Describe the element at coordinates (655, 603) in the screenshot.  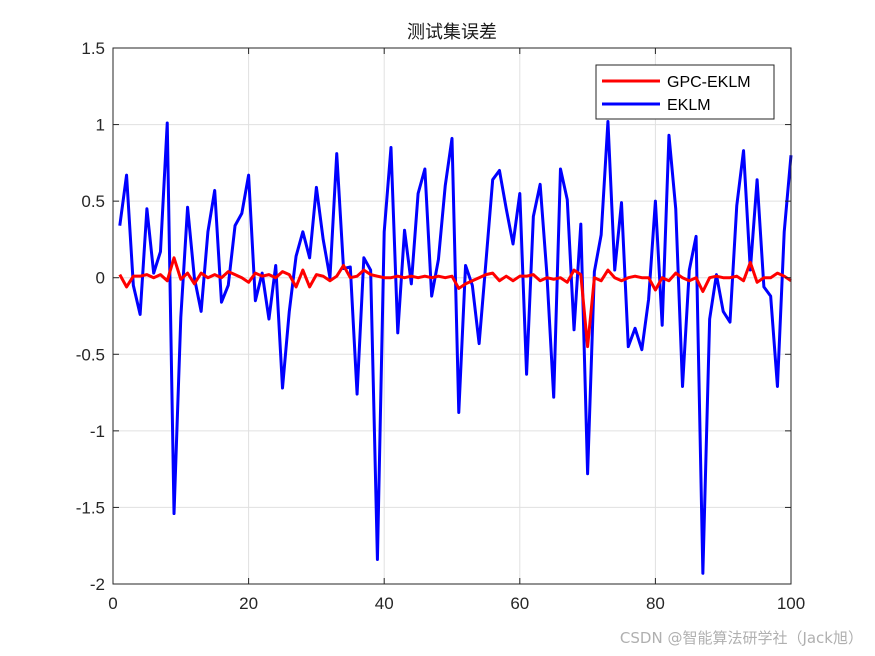
I see `x-tick-label: 80` at that location.